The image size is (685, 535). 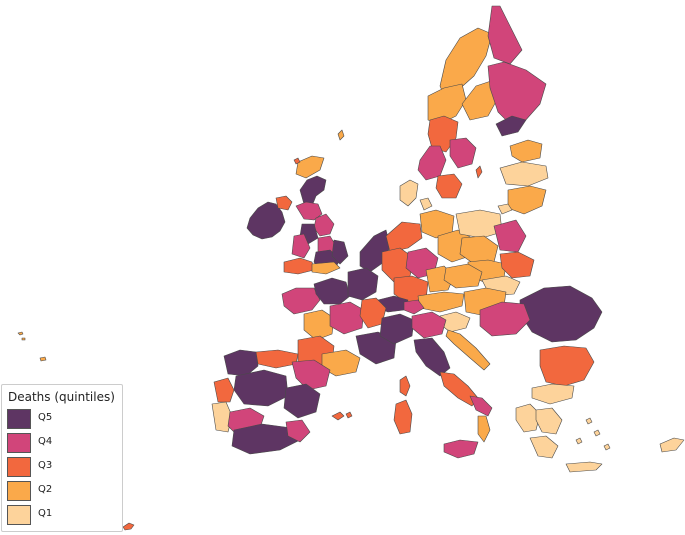 I want to click on region-es-se, so click(x=298, y=431).